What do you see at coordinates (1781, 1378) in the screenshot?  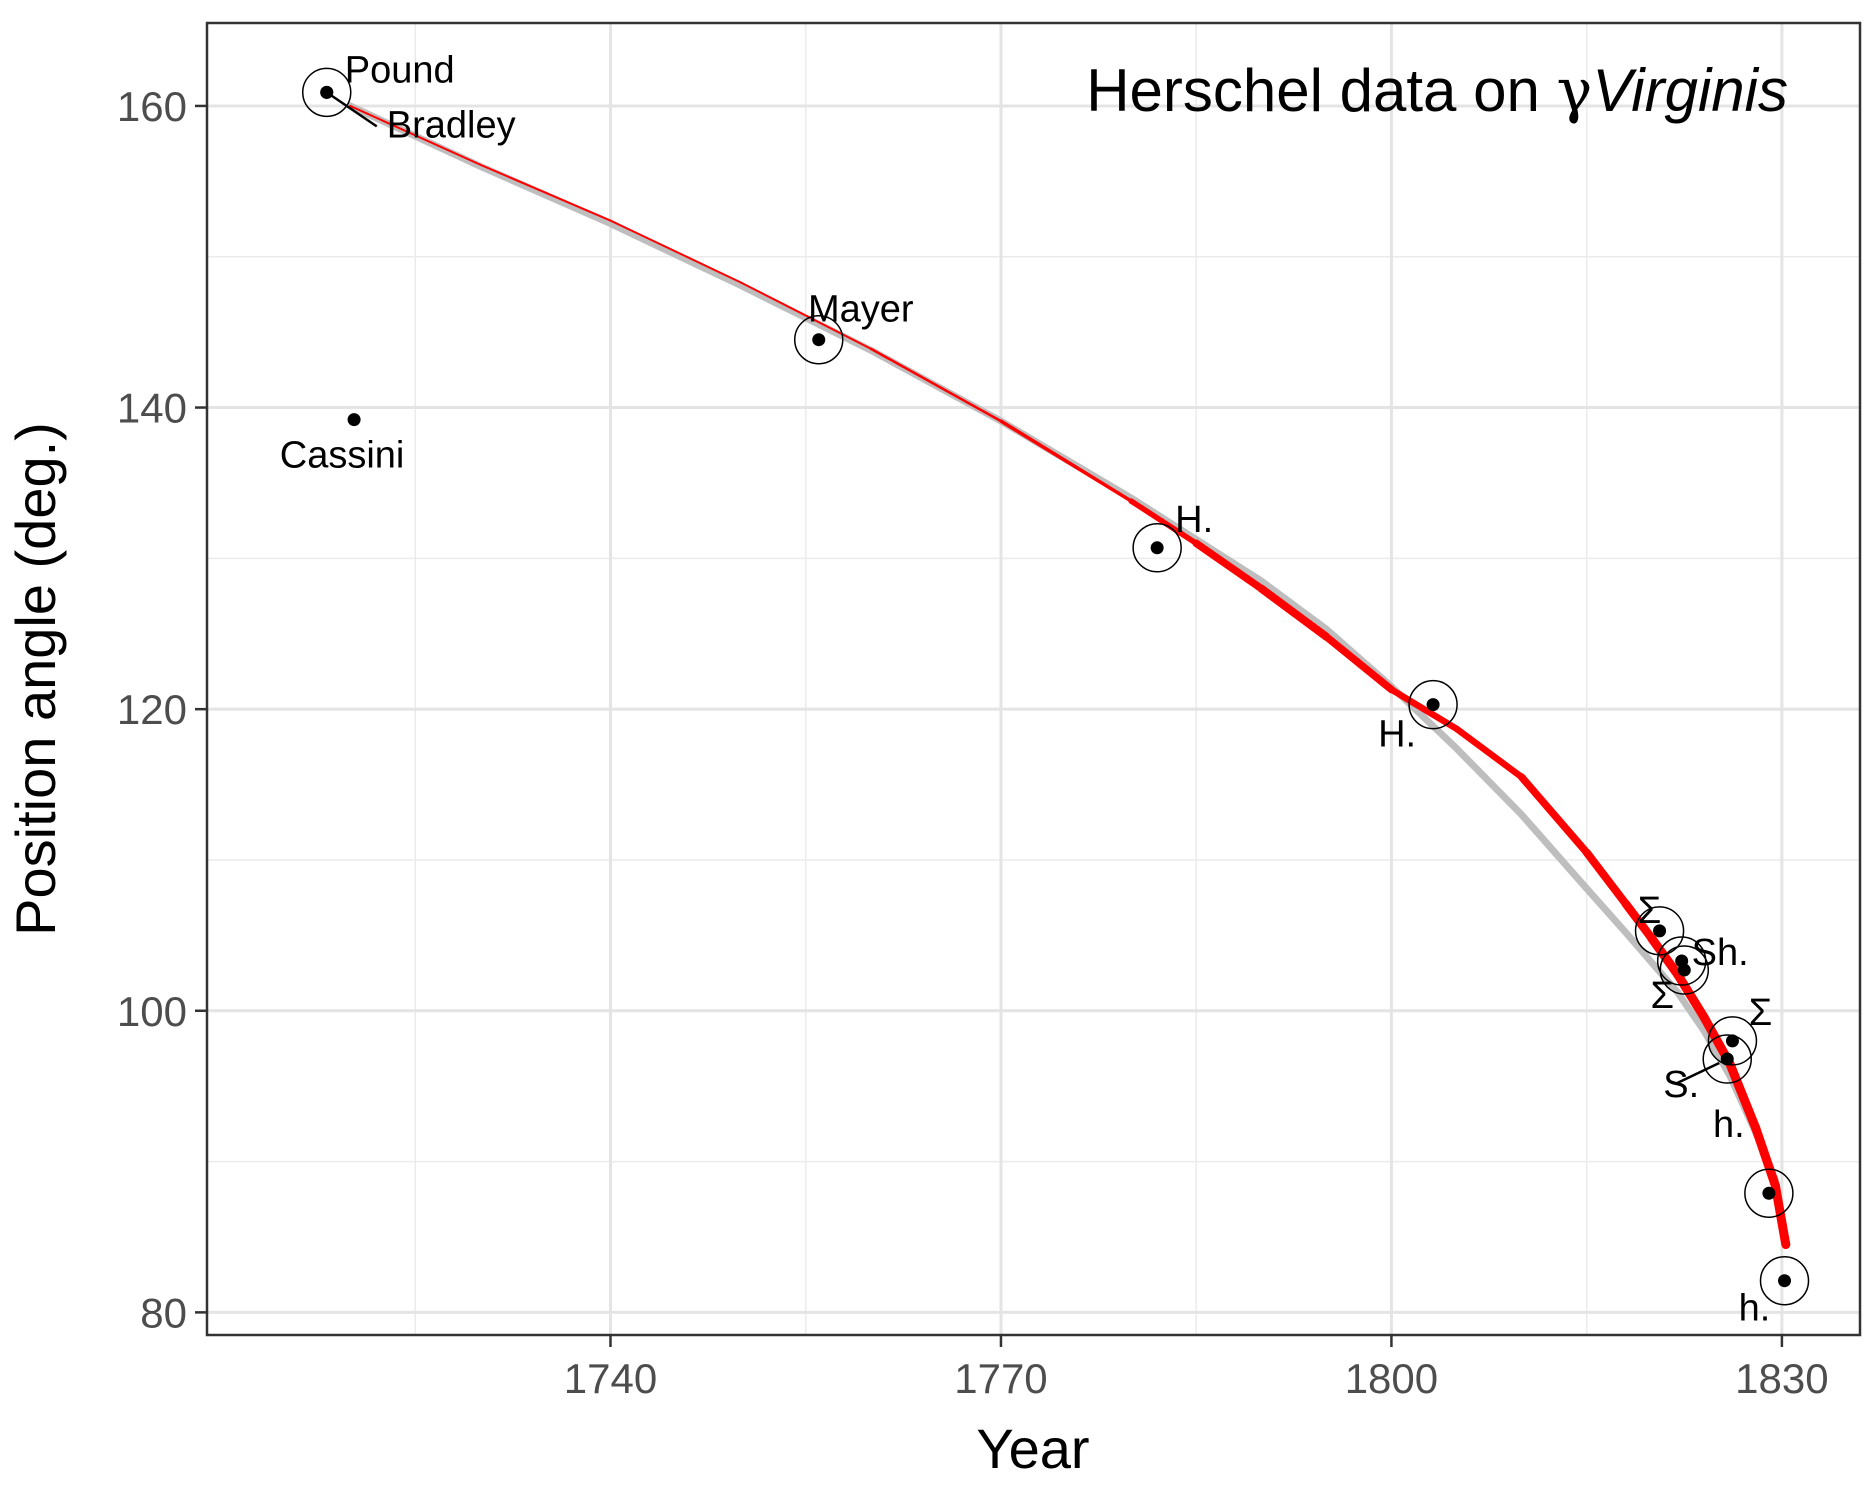 I see `x-tick-label: 1830` at bounding box center [1781, 1378].